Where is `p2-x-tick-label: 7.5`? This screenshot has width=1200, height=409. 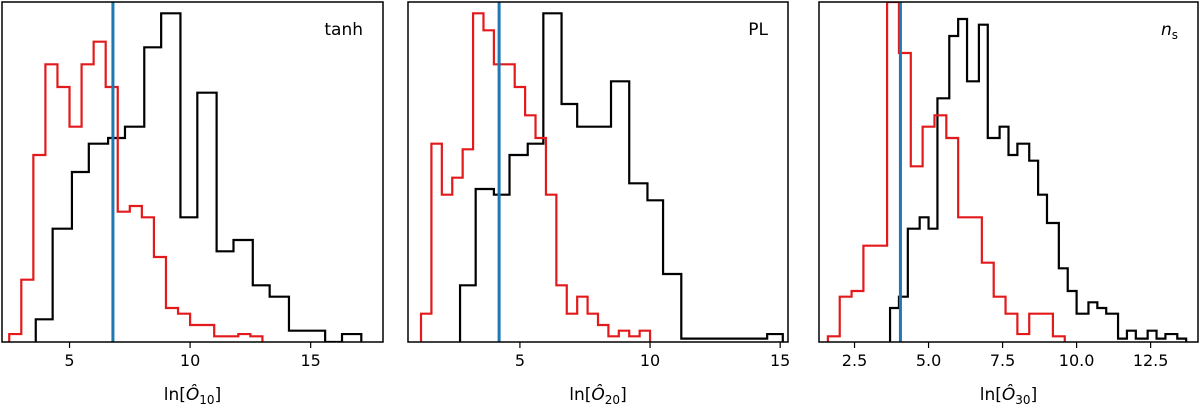 p2-x-tick-label: 7.5 is located at coordinates (1002, 360).